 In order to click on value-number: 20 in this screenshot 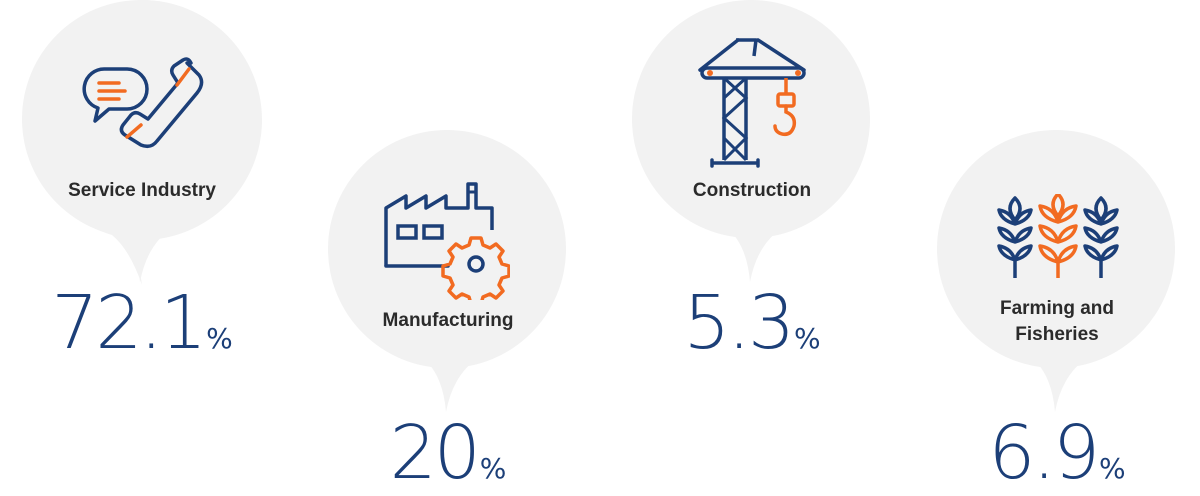, I will do `click(435, 453)`.